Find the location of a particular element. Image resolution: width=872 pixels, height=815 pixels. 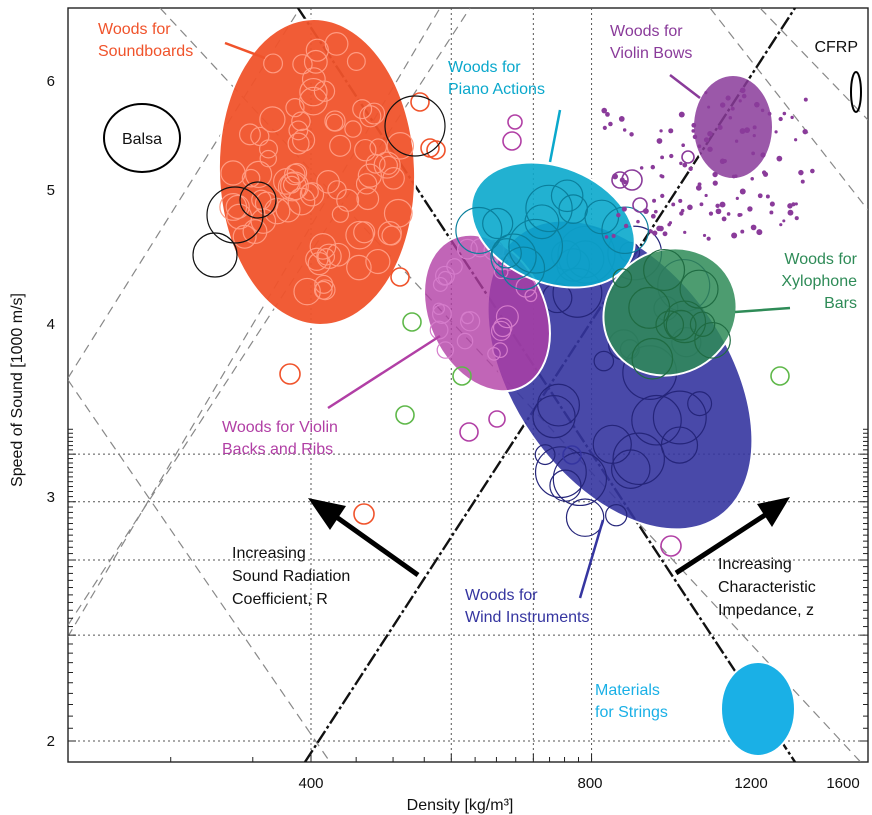

dashed-guide-line is located at coordinates (813, 64).